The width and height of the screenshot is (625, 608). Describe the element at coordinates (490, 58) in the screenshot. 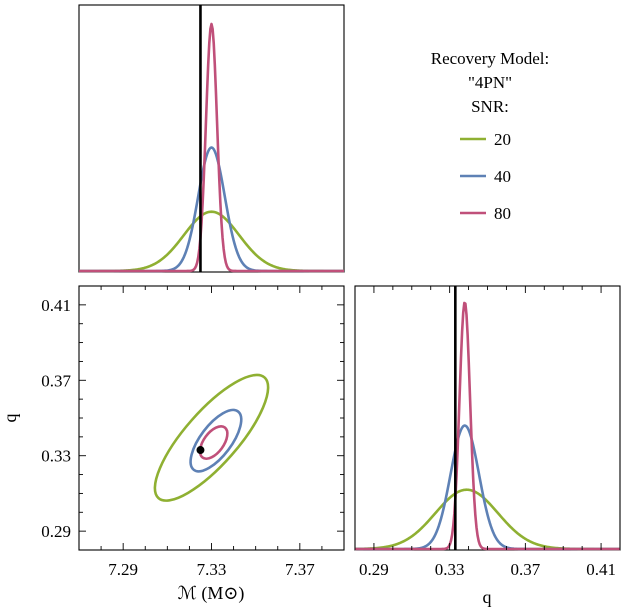

I see `legend-title: Recovery Model:` at that location.